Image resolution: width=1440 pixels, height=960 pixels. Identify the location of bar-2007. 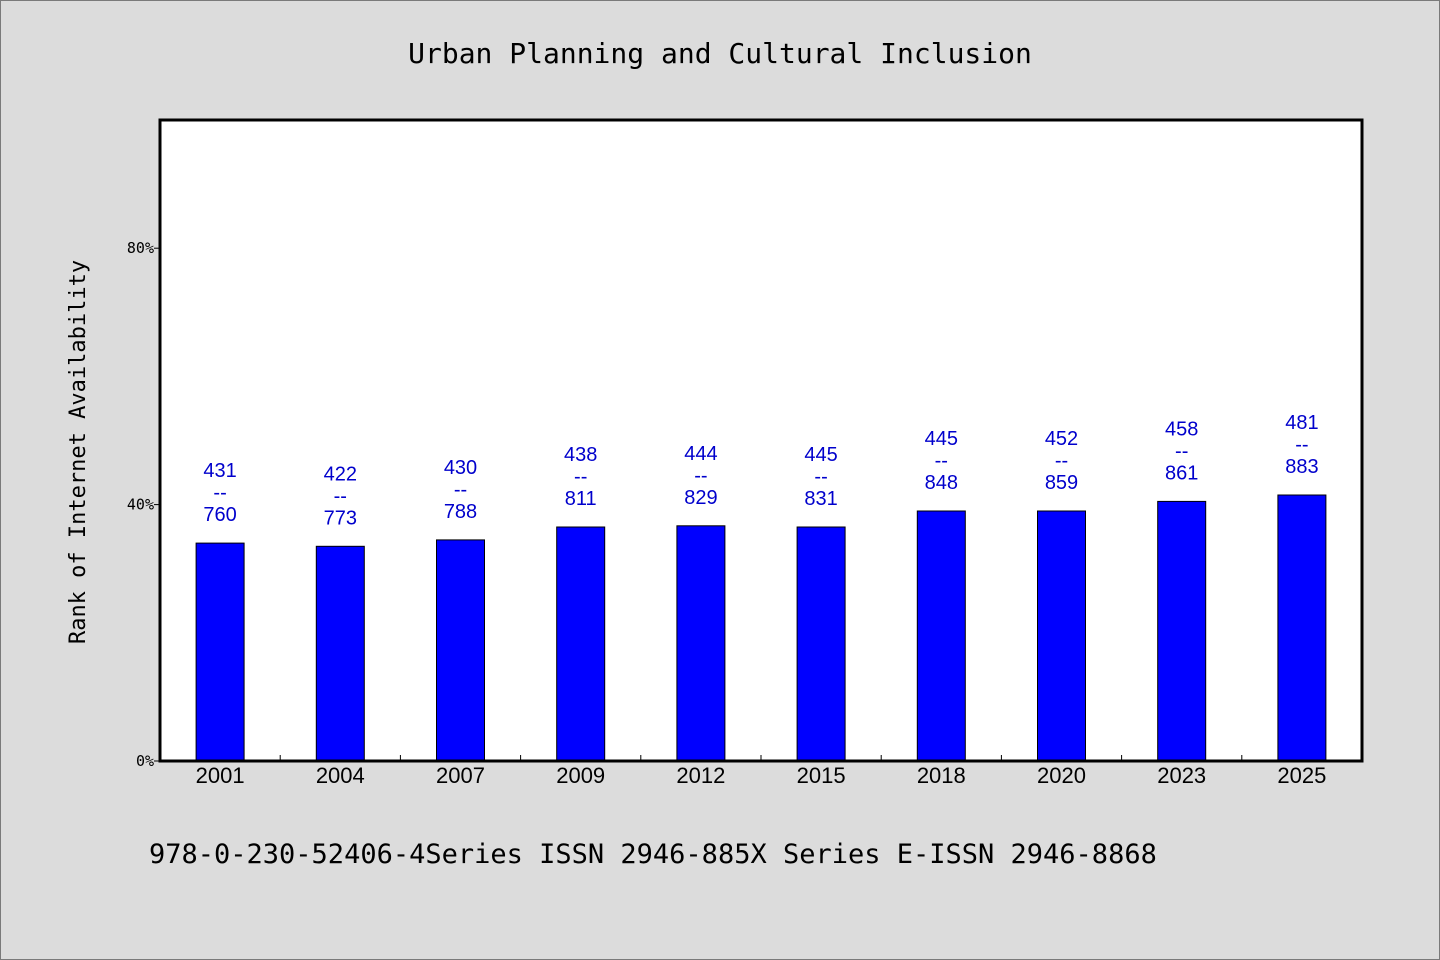
(460, 650).